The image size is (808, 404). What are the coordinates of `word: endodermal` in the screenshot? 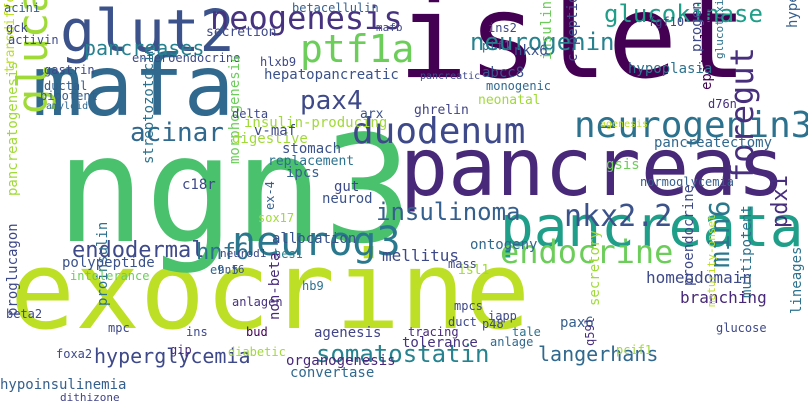 It's located at (138, 250).